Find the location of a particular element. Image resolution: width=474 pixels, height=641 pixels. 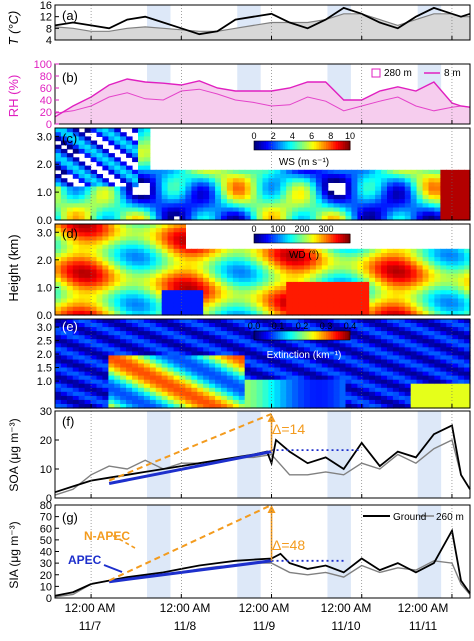

colorbar-tick-label: 200 is located at coordinates (301, 229).